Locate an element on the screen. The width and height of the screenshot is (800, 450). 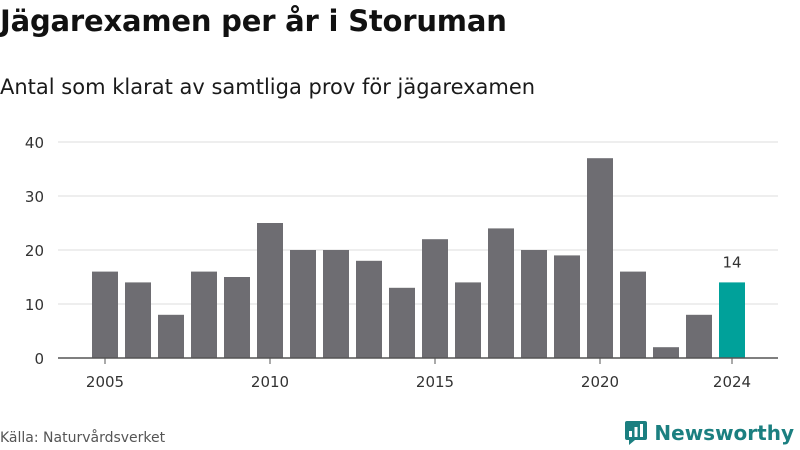
bar-2020 is located at coordinates (600, 258).